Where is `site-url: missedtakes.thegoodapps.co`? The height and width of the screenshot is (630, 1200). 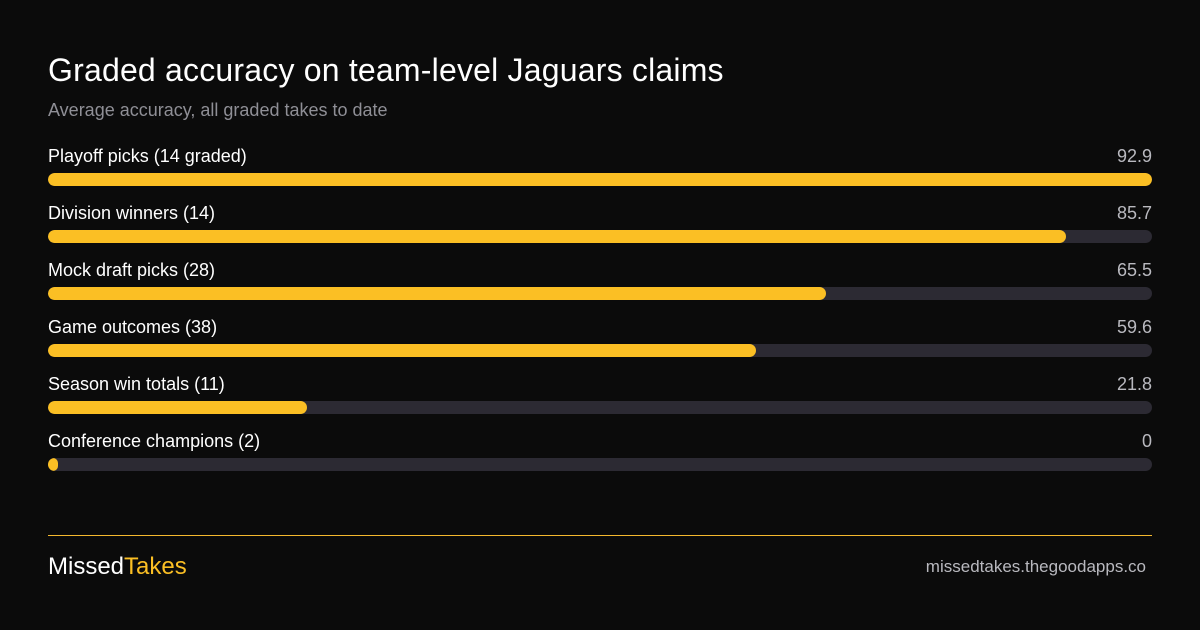
site-url: missedtakes.thegoodapps.co is located at coordinates (1035, 566).